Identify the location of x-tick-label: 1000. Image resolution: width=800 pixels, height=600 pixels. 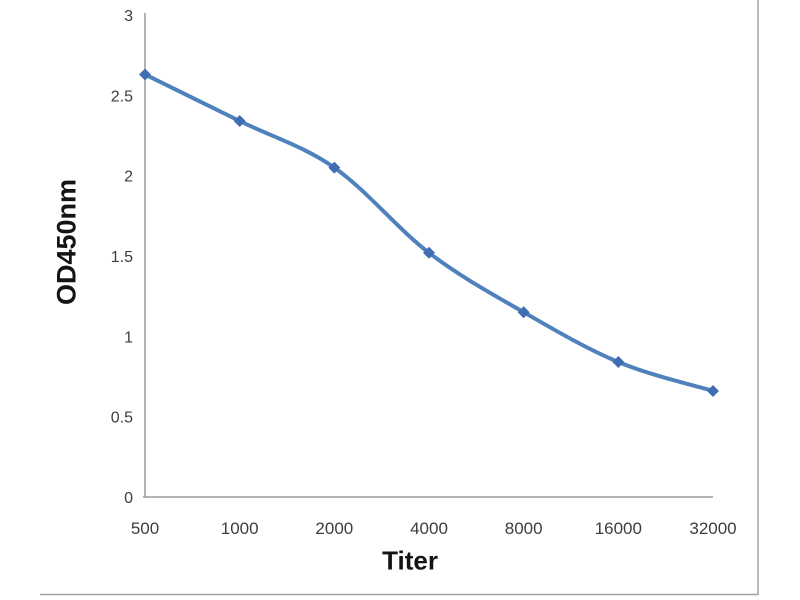
(240, 528).